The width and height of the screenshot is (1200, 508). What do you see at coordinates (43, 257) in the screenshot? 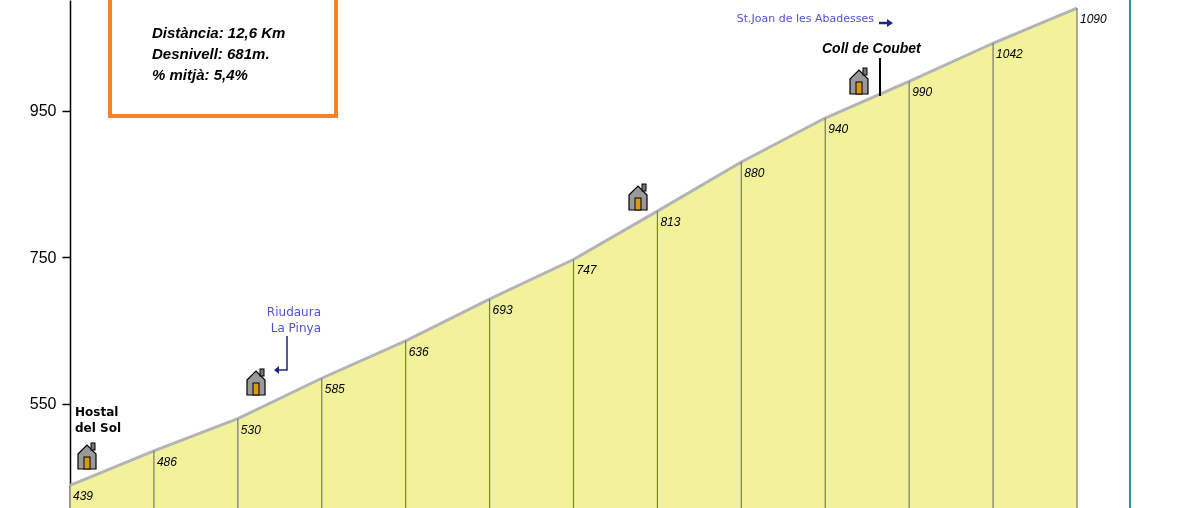
I see `y-tick-label: 750` at bounding box center [43, 257].